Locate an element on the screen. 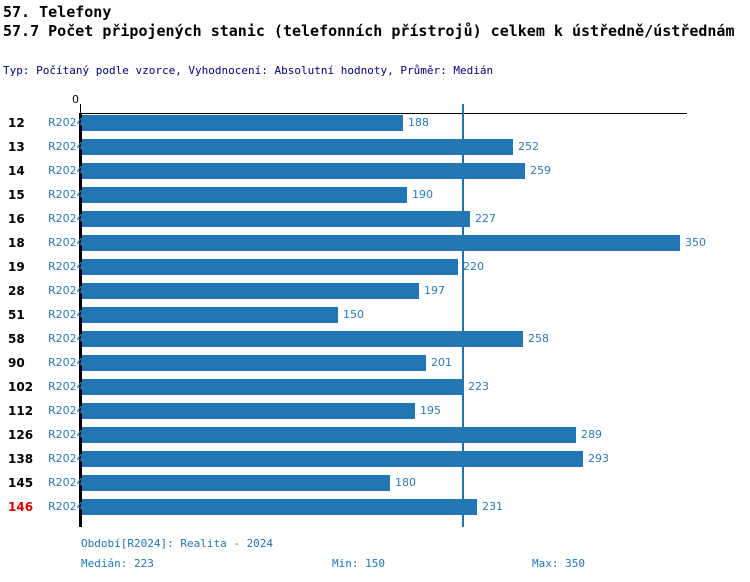  row-category-label: 15 is located at coordinates (16, 195).